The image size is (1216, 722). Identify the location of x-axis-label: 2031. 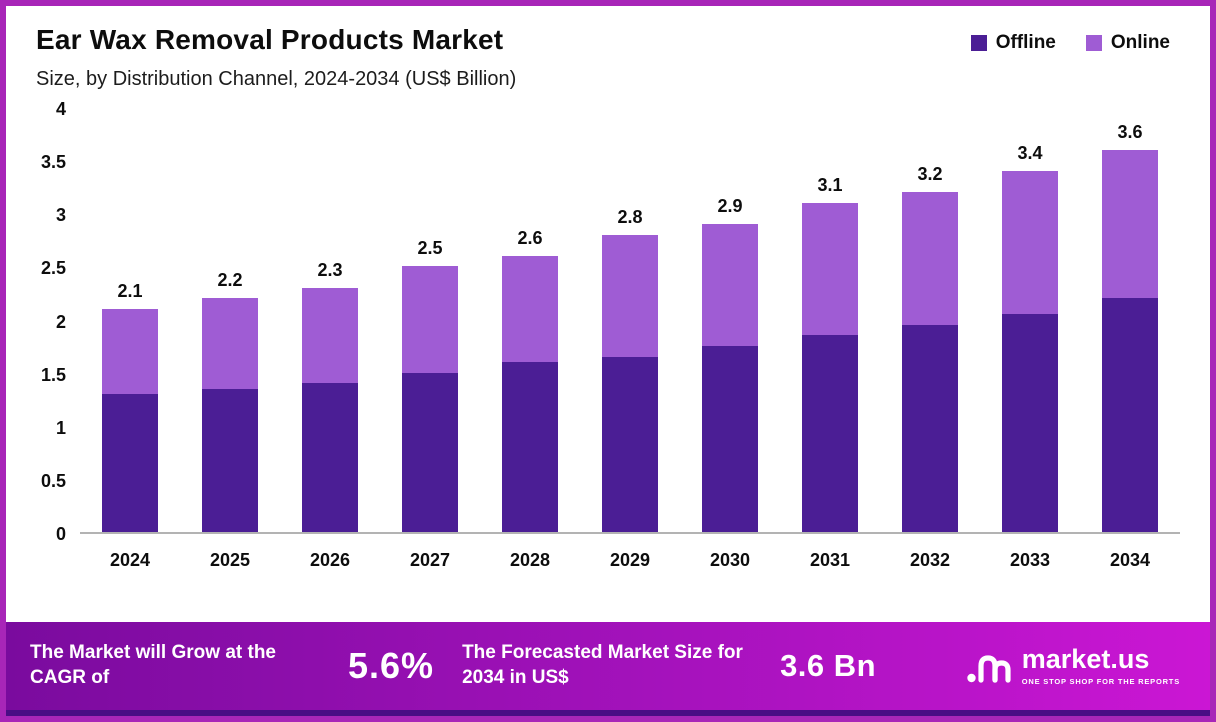
(830, 560).